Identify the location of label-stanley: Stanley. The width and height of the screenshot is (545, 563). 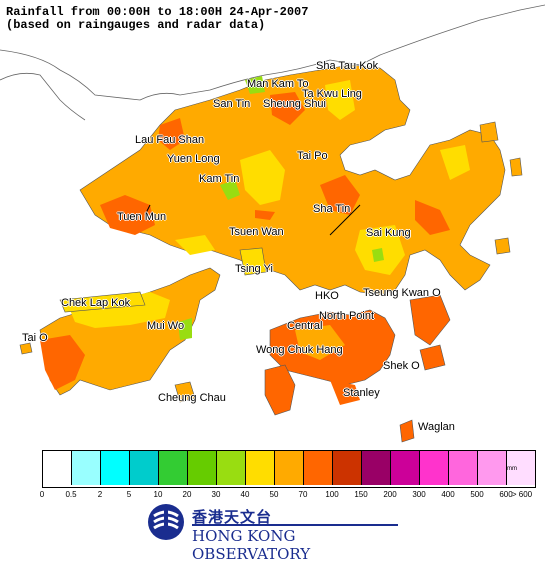
(361, 393).